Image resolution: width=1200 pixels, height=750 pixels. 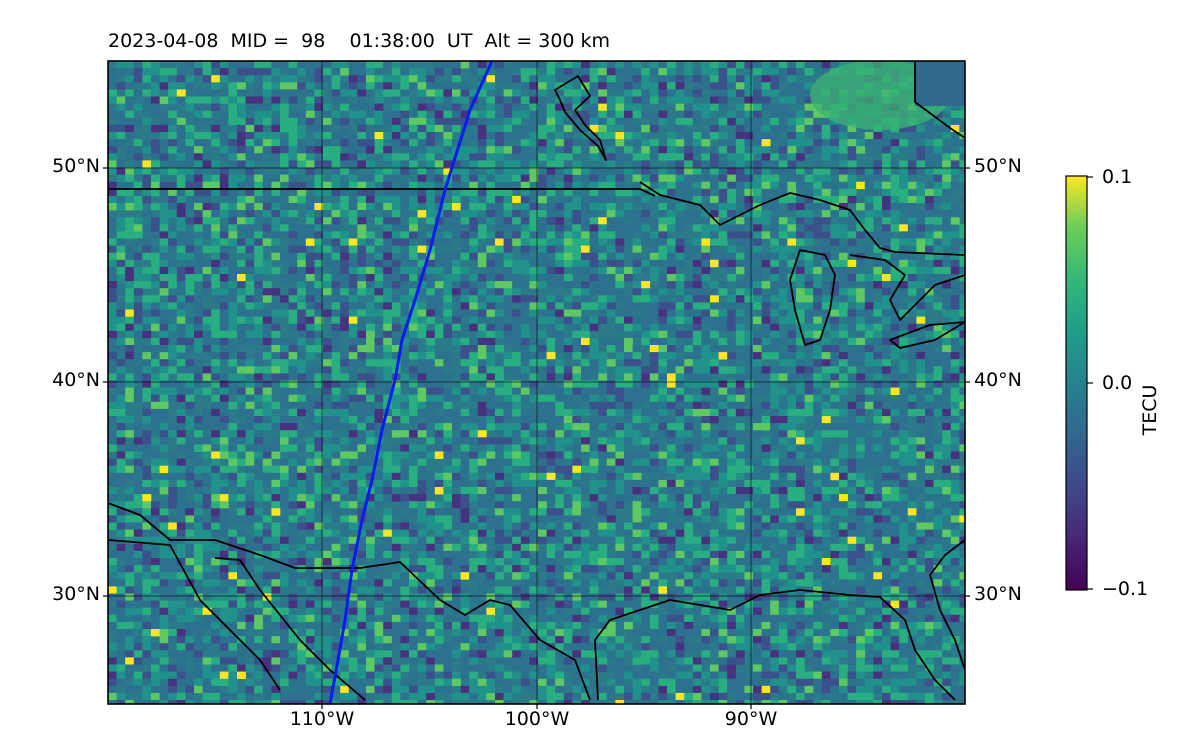 What do you see at coordinates (580, 118) in the screenshot?
I see `lake-winnipeg` at bounding box center [580, 118].